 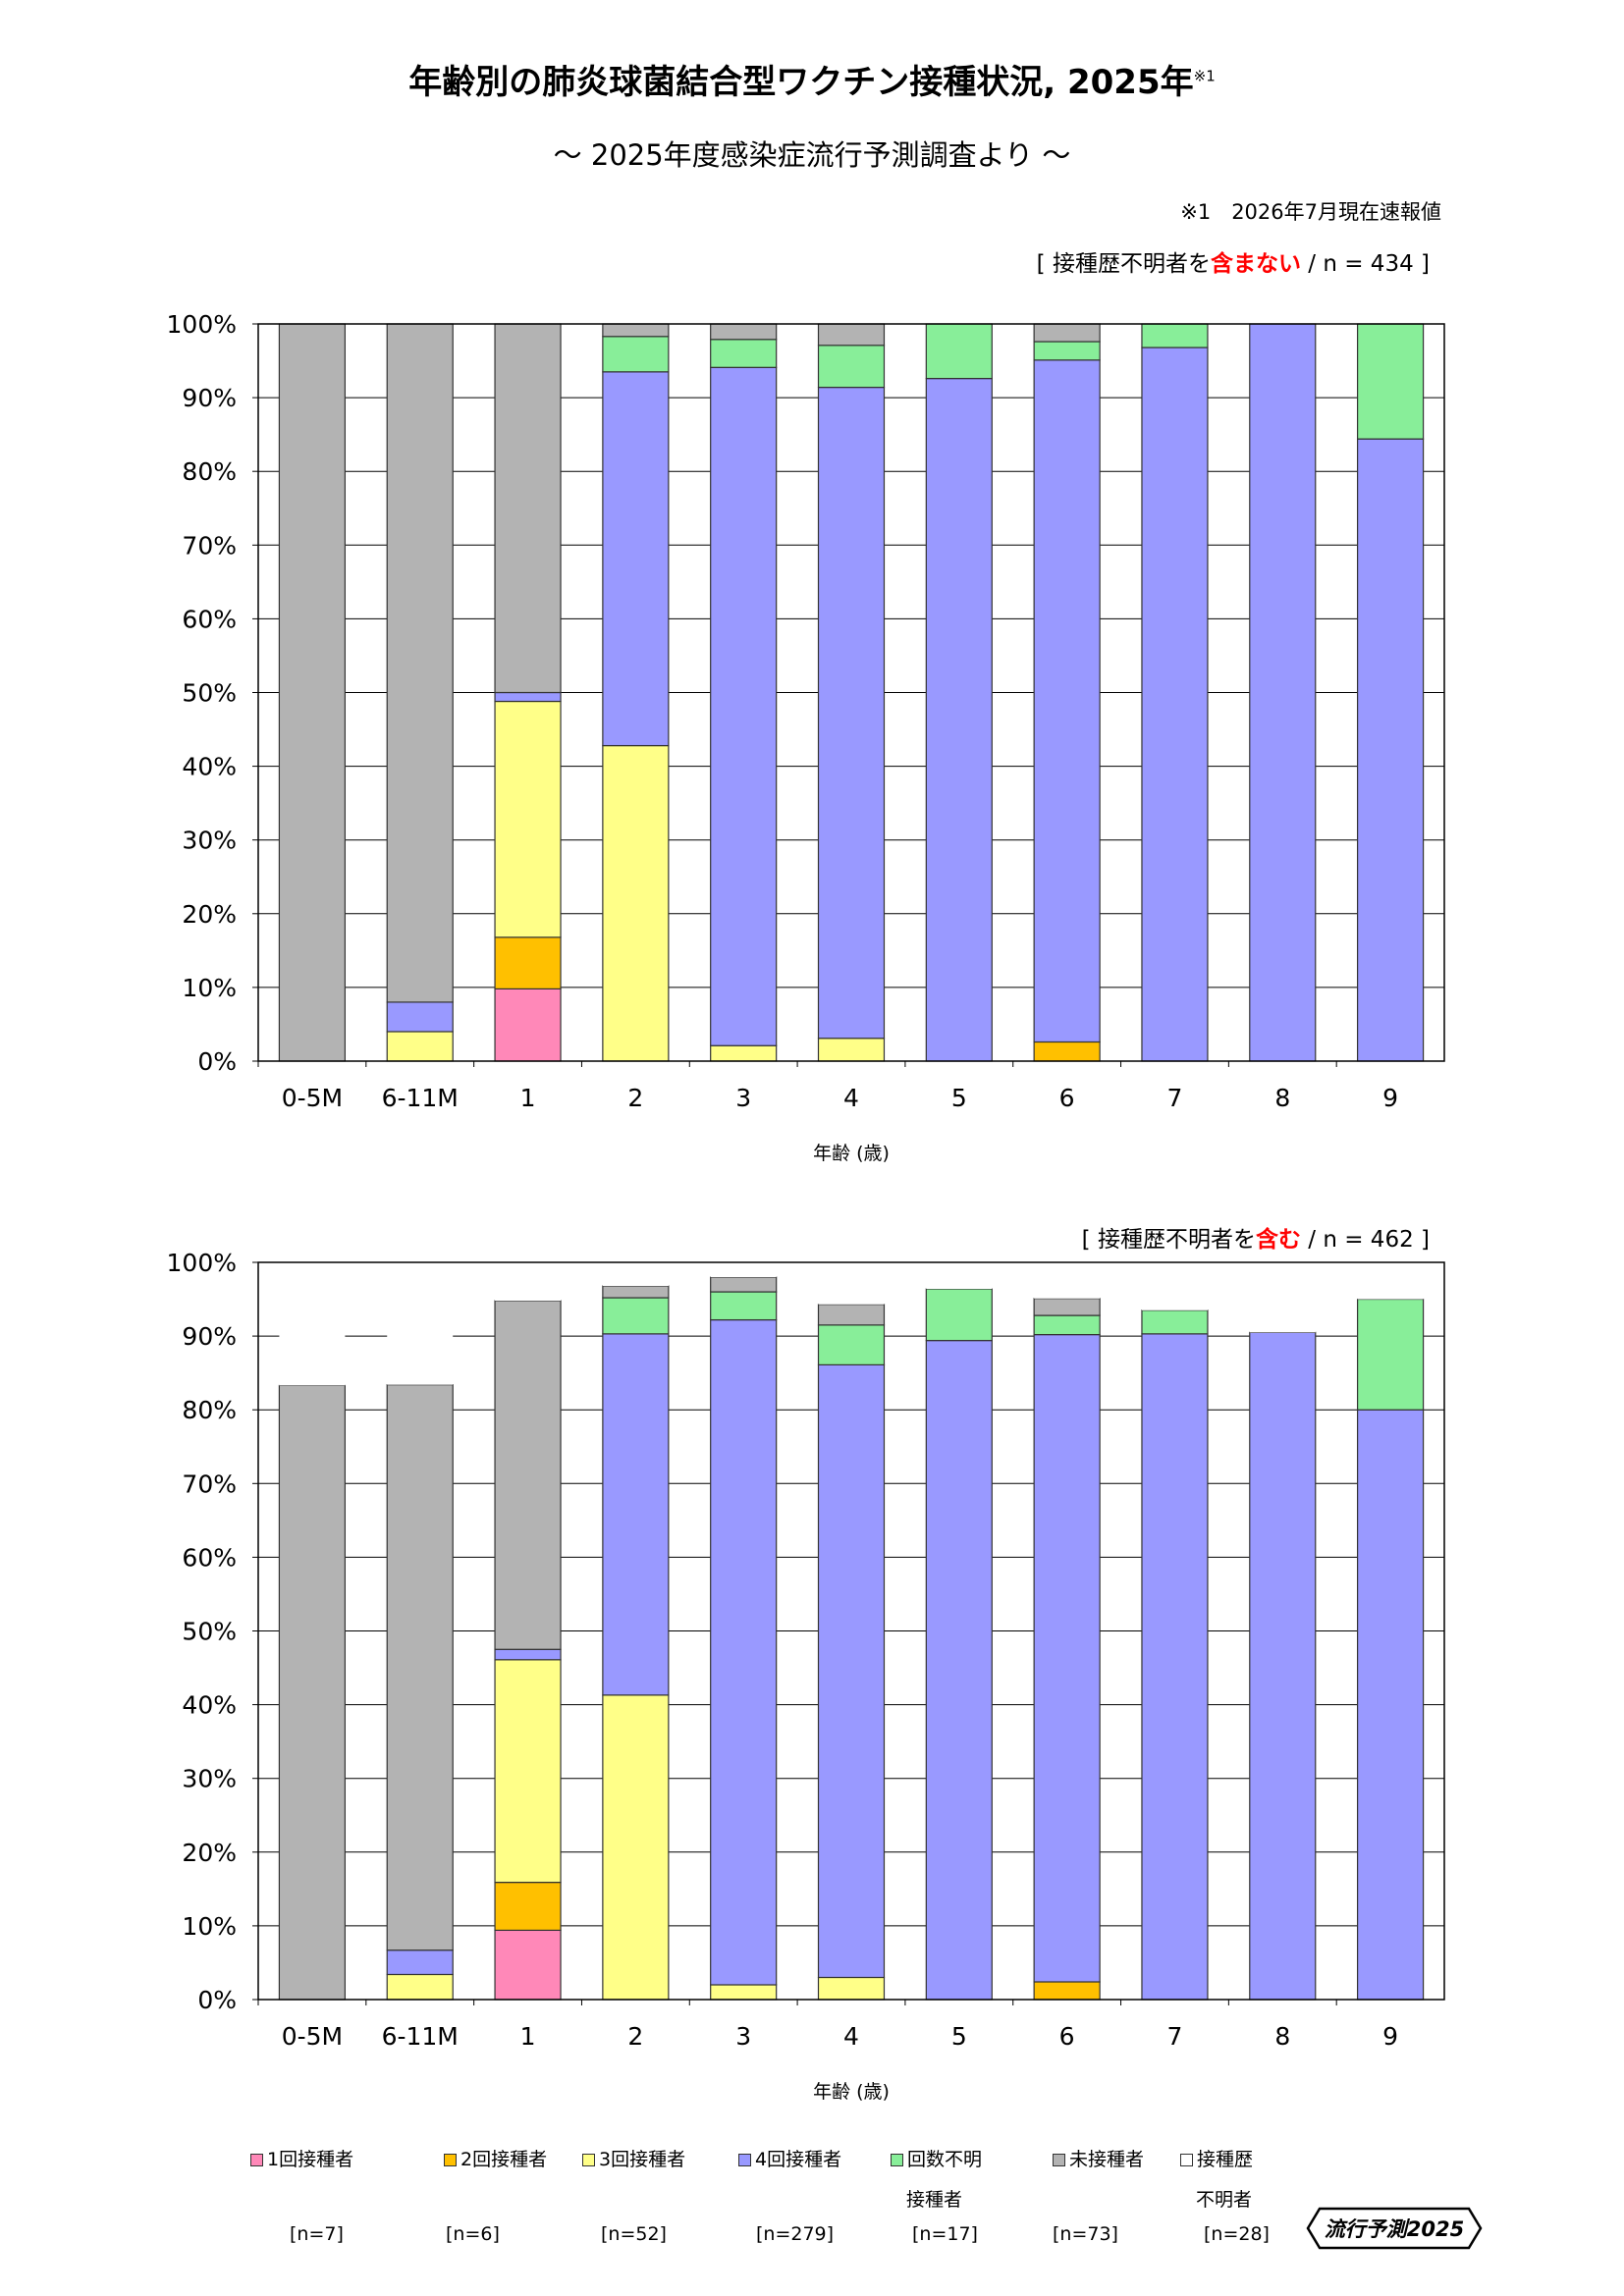 What do you see at coordinates (209, 1337) in the screenshot?
I see `y-tick-label: 90%` at bounding box center [209, 1337].